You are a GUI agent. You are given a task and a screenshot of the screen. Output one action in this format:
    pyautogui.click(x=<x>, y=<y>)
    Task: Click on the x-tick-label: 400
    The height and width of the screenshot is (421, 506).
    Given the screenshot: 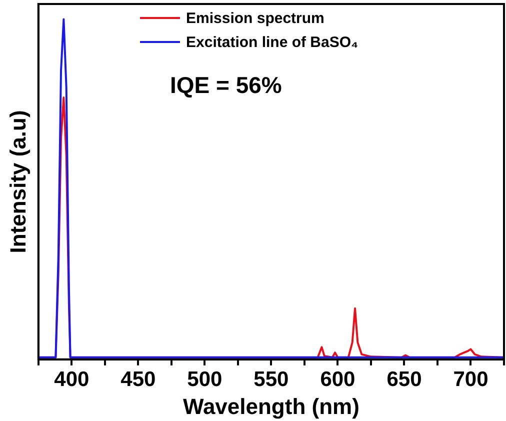 What is the action you would take?
    pyautogui.click(x=72, y=379)
    